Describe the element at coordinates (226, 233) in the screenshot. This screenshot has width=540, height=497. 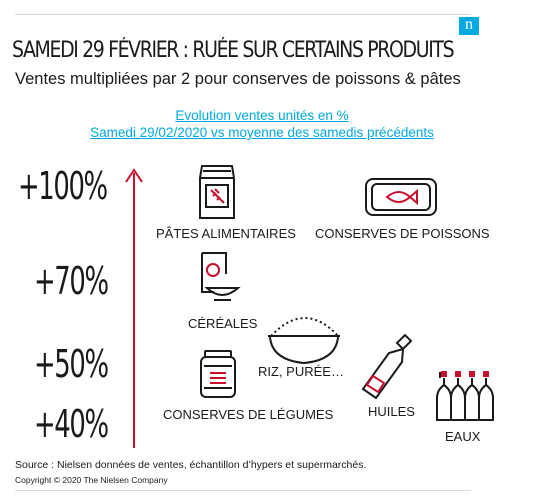
I see `product-label-pasta: PÂTES ALIMENTAIRES` at that location.